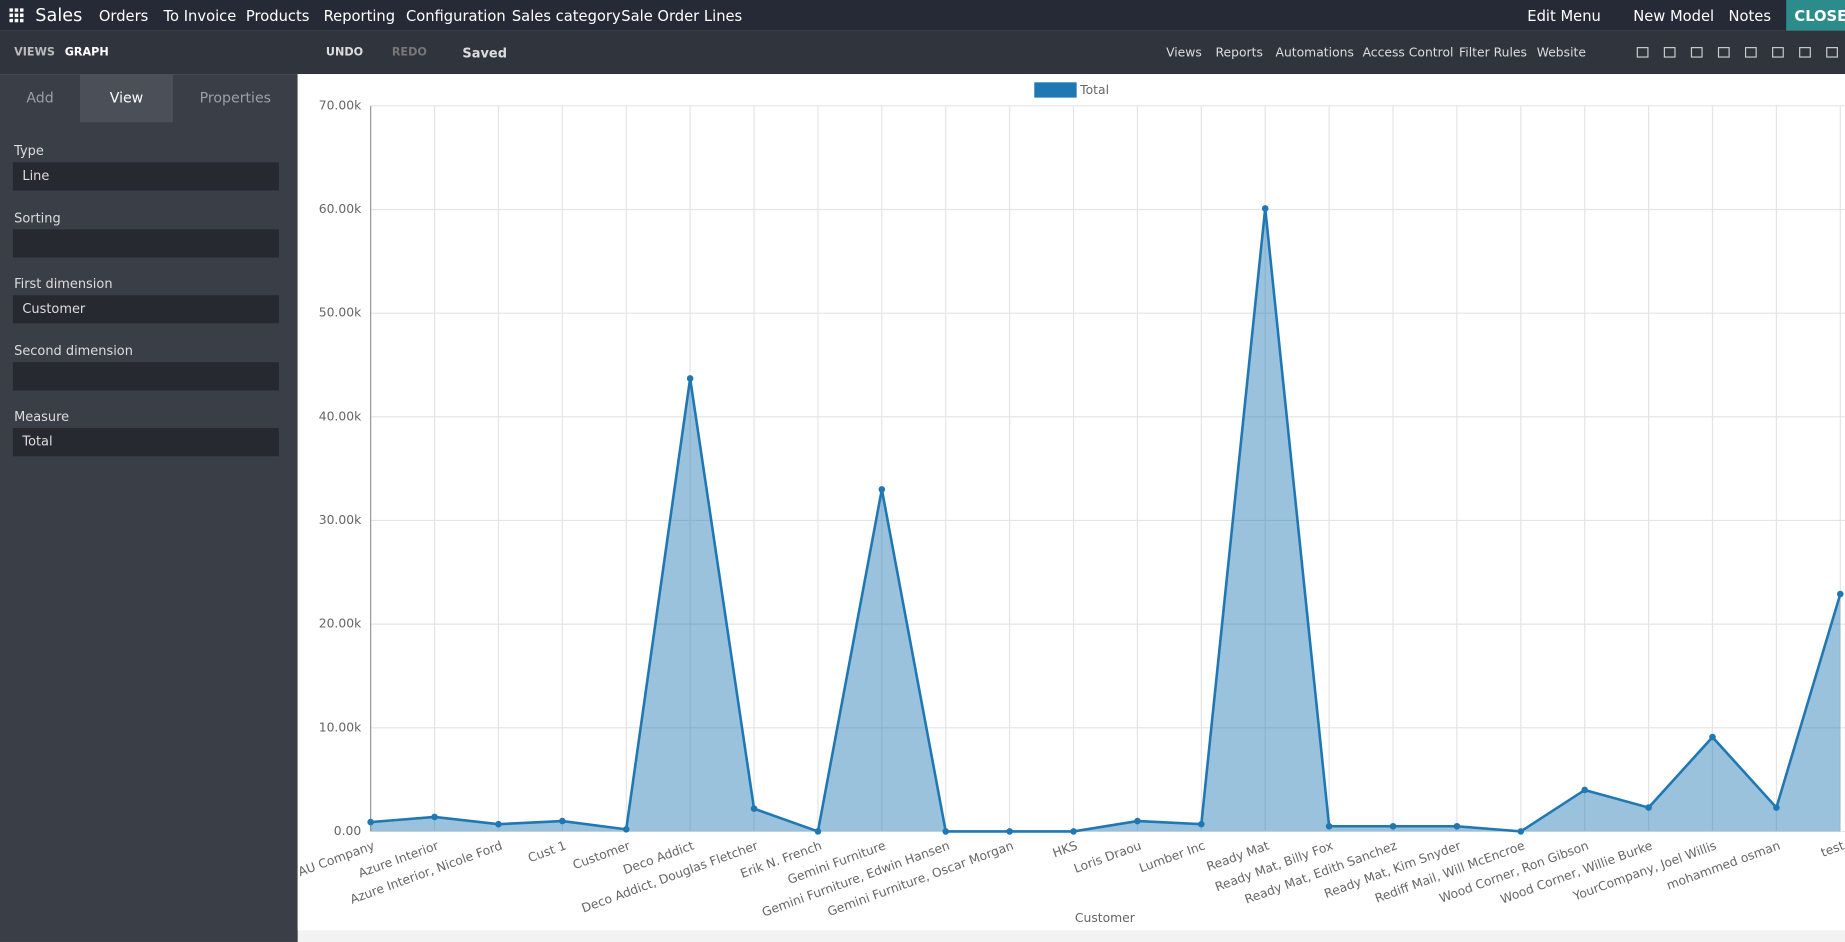 The image size is (1845, 942). What do you see at coordinates (1105, 918) in the screenshot?
I see `x-axis-title: Customer` at bounding box center [1105, 918].